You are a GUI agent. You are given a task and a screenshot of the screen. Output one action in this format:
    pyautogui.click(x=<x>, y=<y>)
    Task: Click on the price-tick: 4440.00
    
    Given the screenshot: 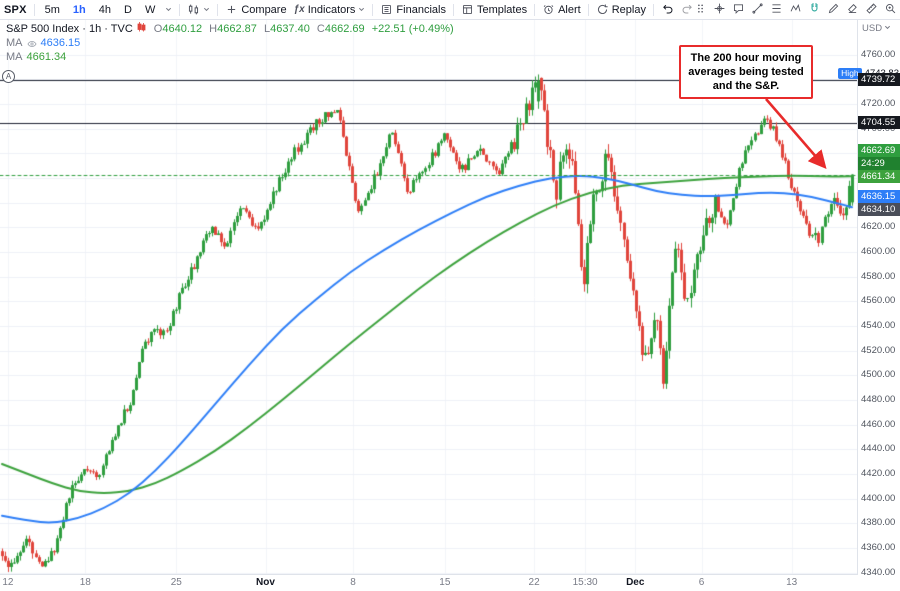 What is the action you would take?
    pyautogui.click(x=878, y=449)
    